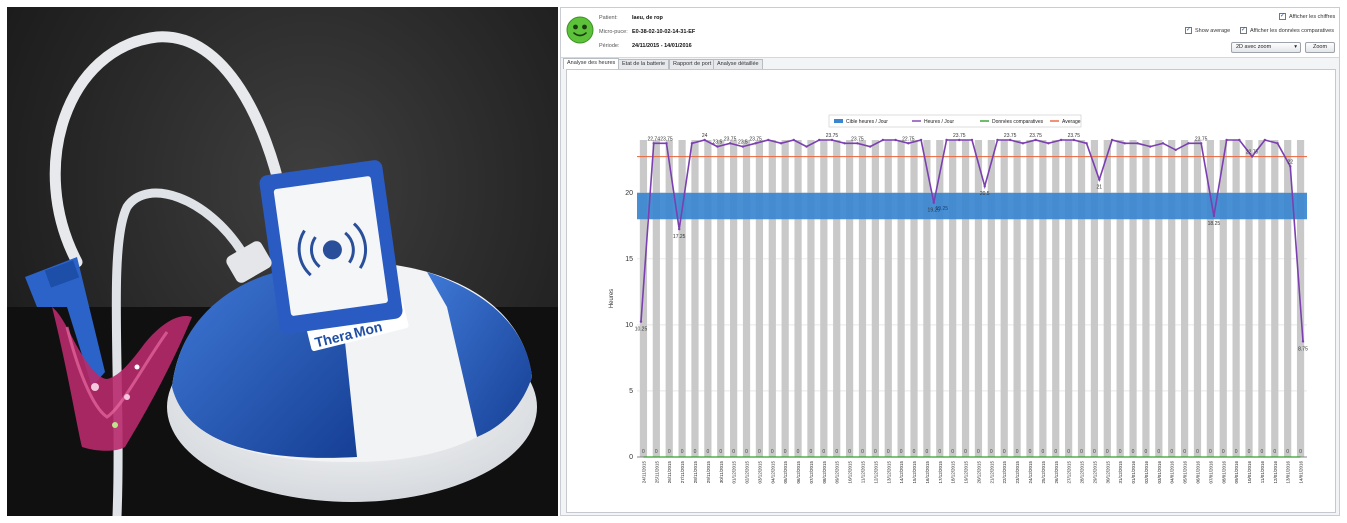 The image size is (1347, 523). What do you see at coordinates (743, 143) in the screenshot?
I see `hours-data-label: 23.5` at bounding box center [743, 143].